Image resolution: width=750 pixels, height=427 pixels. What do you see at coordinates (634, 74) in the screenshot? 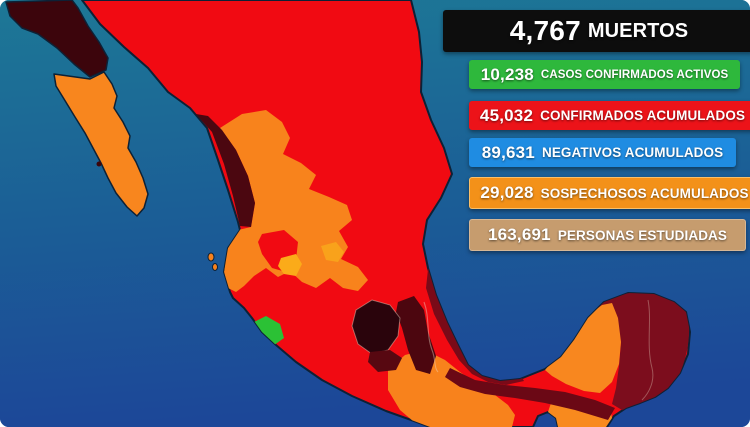
I see `active-cases-label: CASOS CONFIRMADOS ACTIVOS` at bounding box center [634, 74].